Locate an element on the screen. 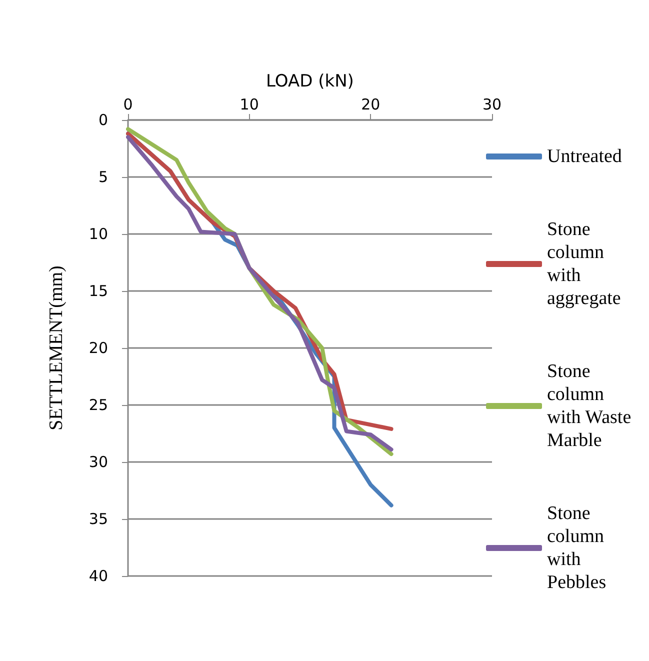  x-axis-title: LOAD (kN) is located at coordinates (310, 82).